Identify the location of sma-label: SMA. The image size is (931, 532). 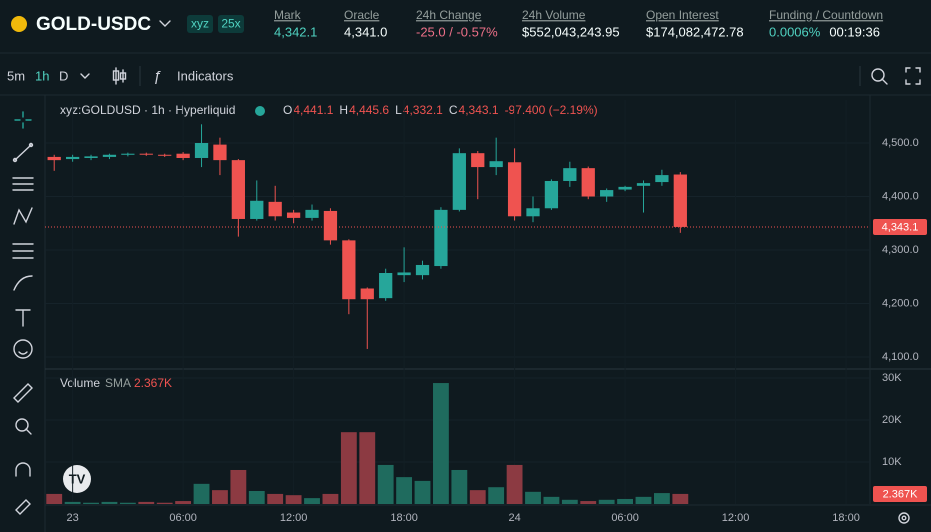
(118, 383).